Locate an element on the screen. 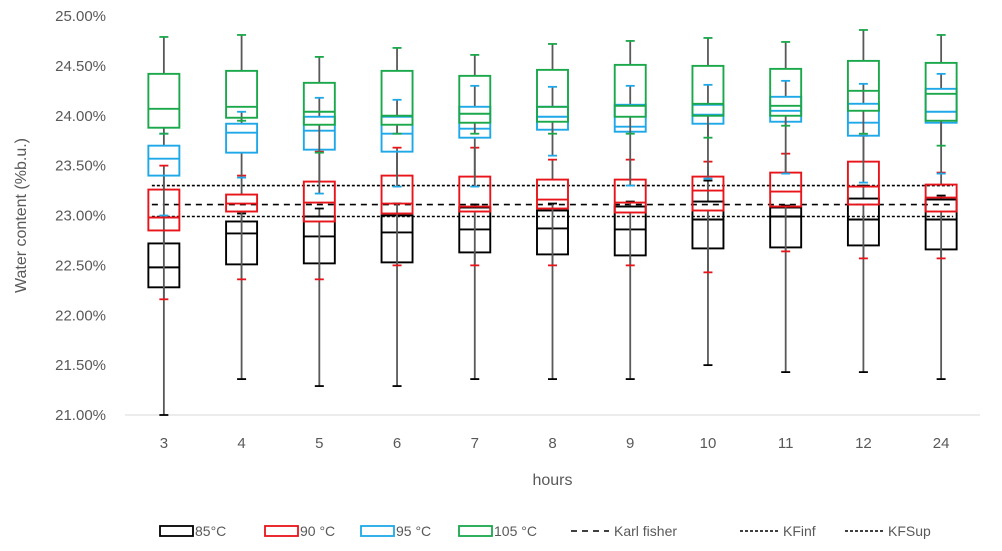 Image resolution: width=1002 pixels, height=551 pixels. x-tick-label: 9 is located at coordinates (630, 443).